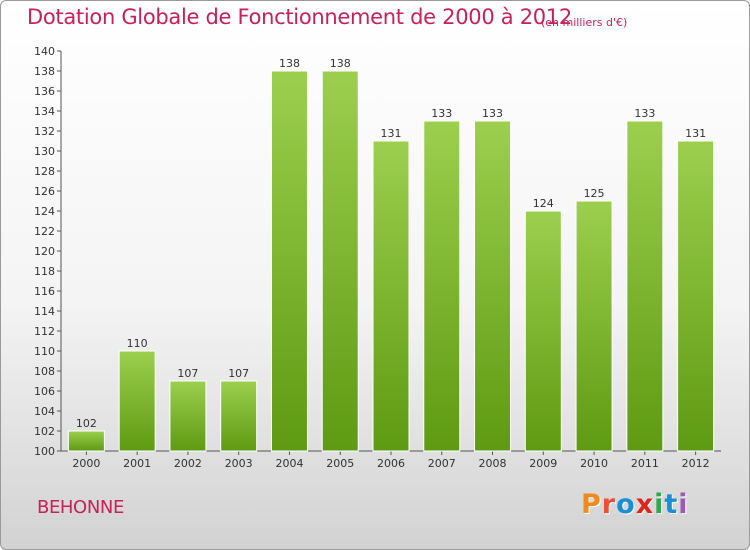 This screenshot has height=550, width=750. I want to click on bar-2012, so click(696, 296).